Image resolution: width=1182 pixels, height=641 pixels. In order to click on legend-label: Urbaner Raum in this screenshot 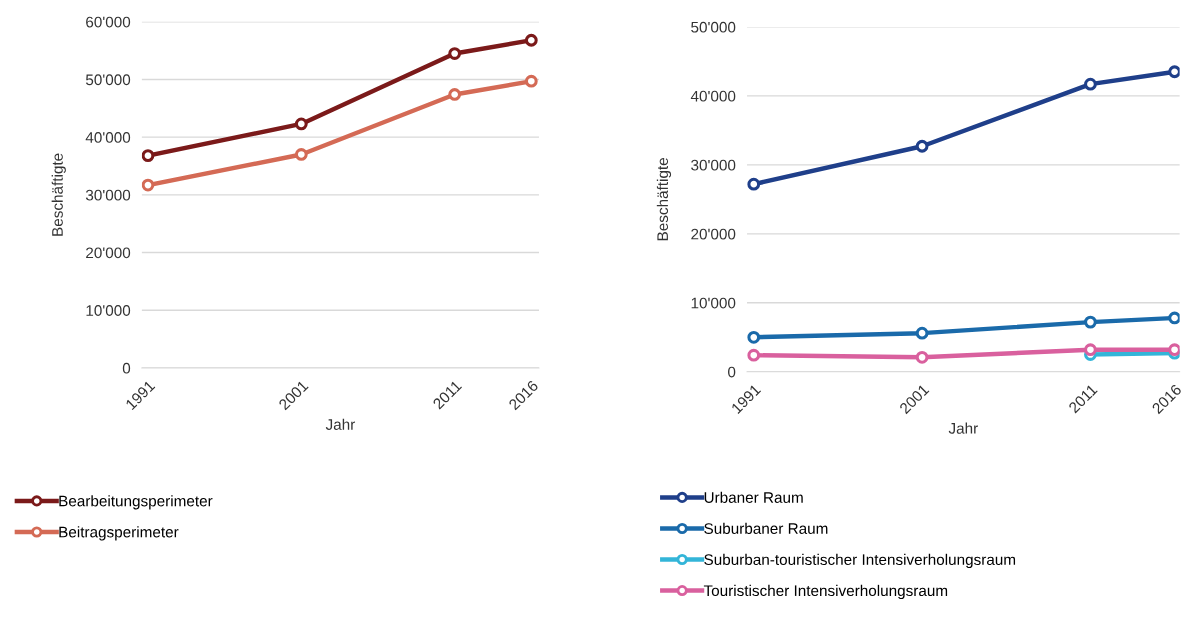, I will do `click(753, 497)`.